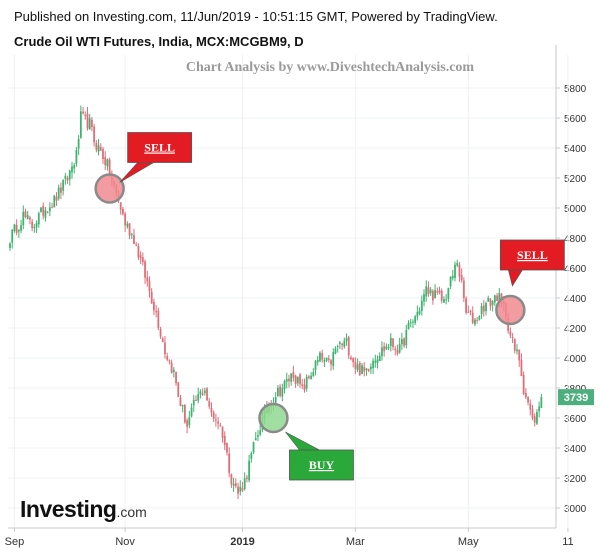  I want to click on y-tick-label: 4600, so click(575, 269).